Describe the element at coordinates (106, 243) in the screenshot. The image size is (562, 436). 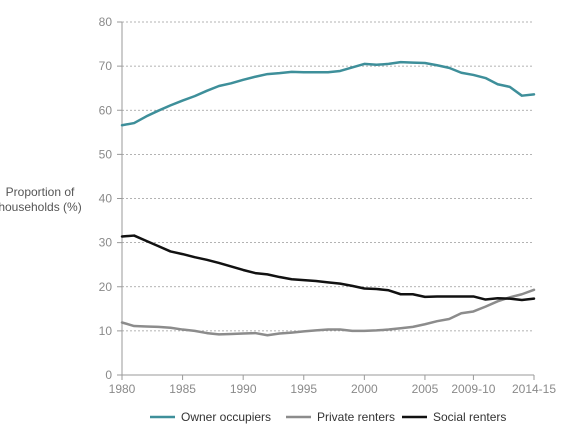
I see `y-tick-label: 30` at that location.